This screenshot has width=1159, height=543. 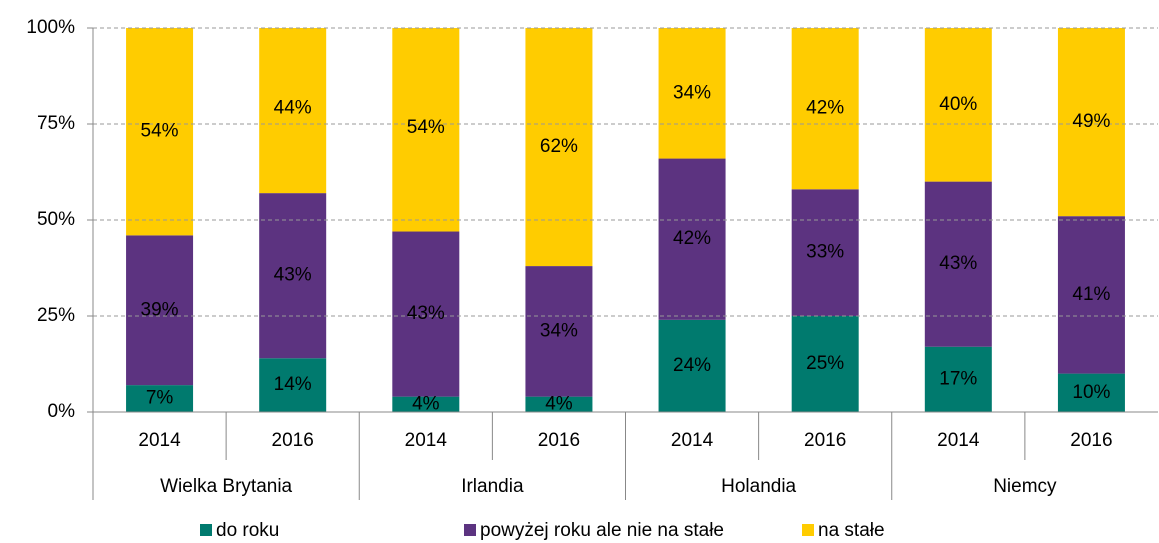 I want to click on data-label: 17%, so click(x=958, y=378).